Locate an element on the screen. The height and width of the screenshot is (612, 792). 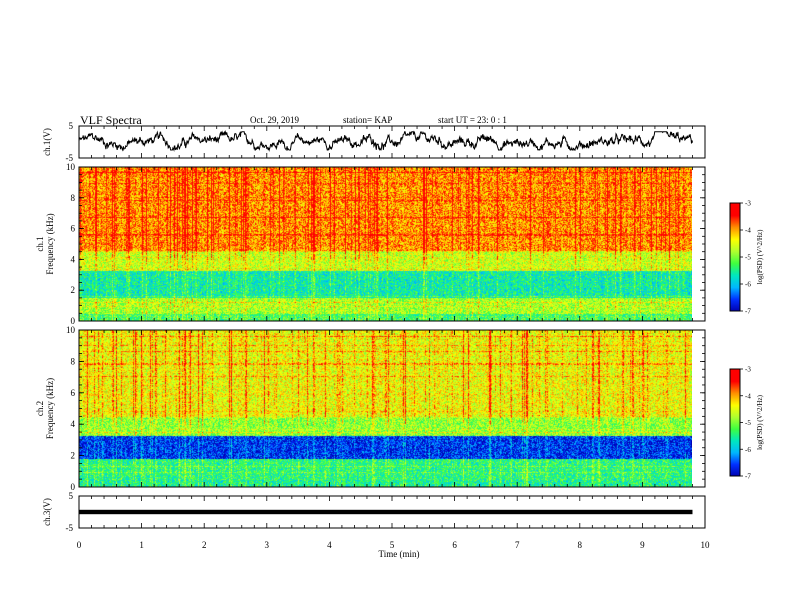
ch1-spectrogram-ytick: 2 is located at coordinates (73, 290).